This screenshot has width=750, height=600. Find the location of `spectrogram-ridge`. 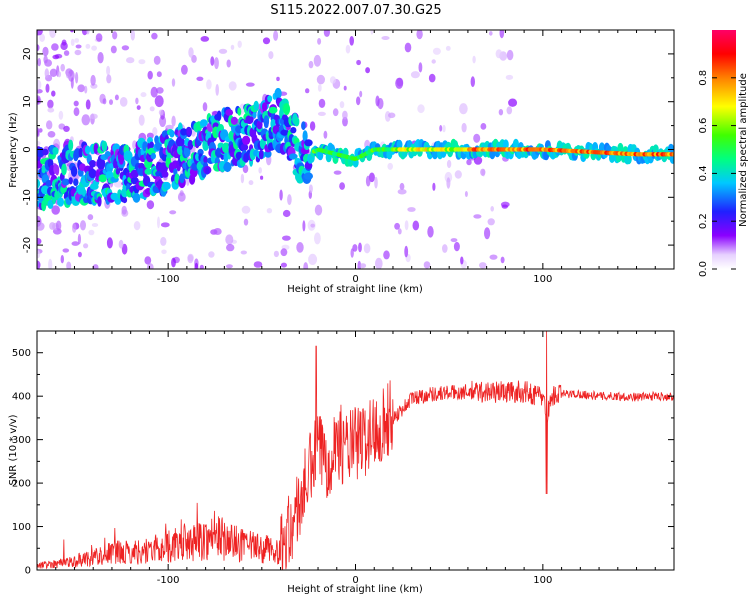

spectrogram-ridge is located at coordinates (492, 154).